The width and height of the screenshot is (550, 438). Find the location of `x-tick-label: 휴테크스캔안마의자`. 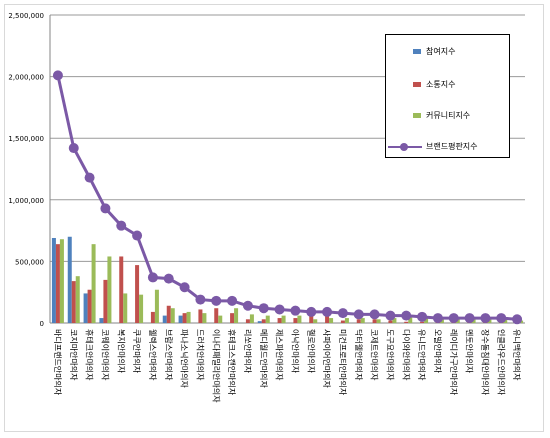

x-tick-label: 휴테크스캔안마의자 is located at coordinates (232, 362).